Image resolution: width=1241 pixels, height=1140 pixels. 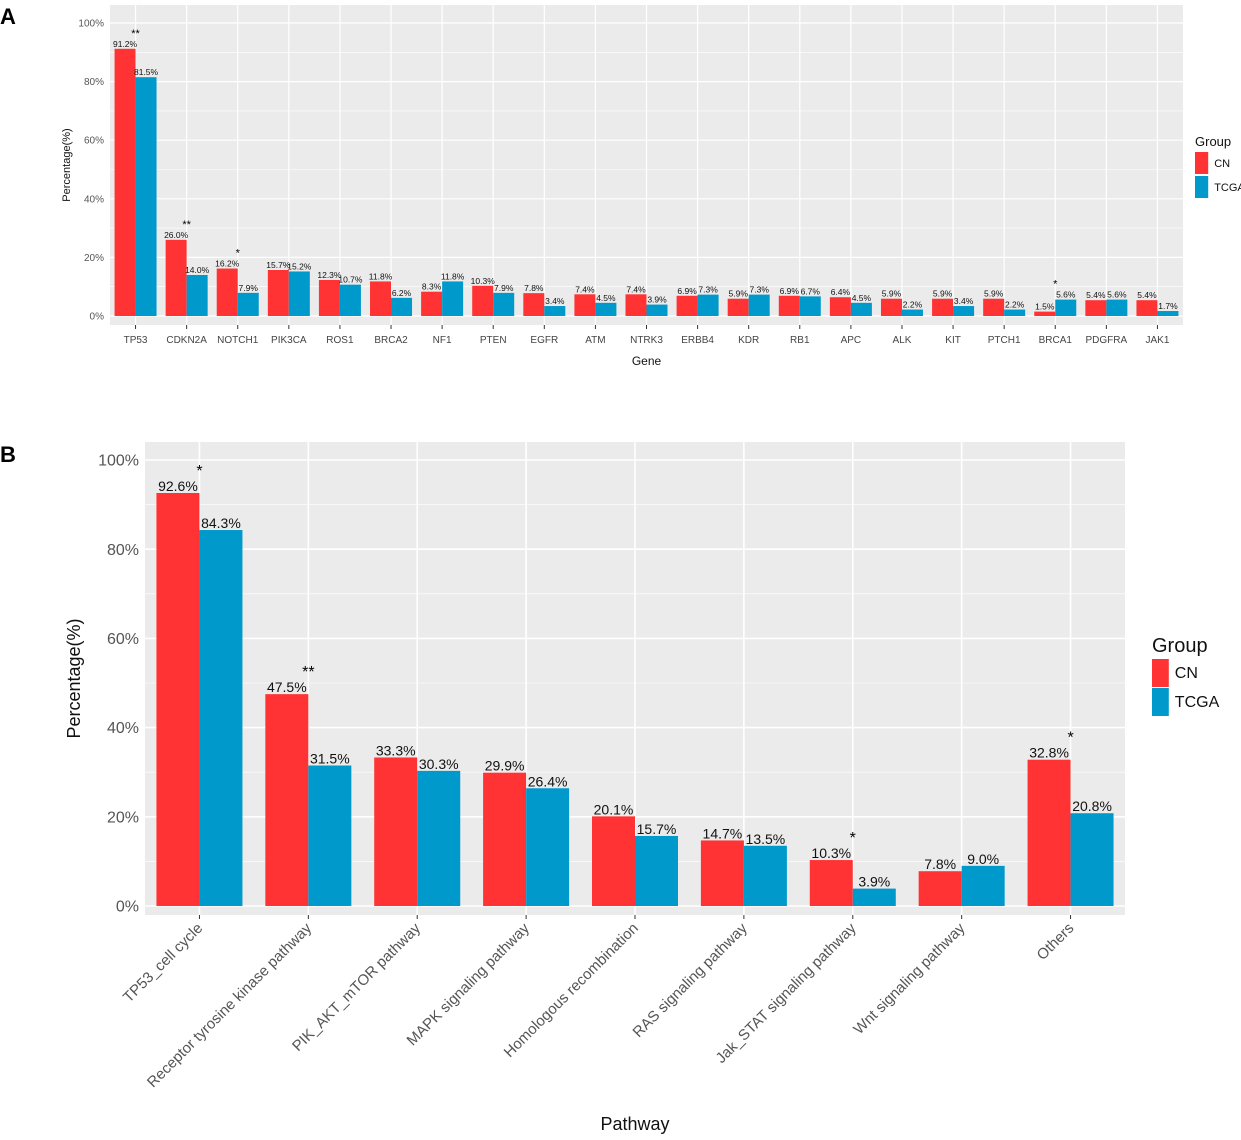 I want to click on legend-label: CN, so click(x=1186, y=673).